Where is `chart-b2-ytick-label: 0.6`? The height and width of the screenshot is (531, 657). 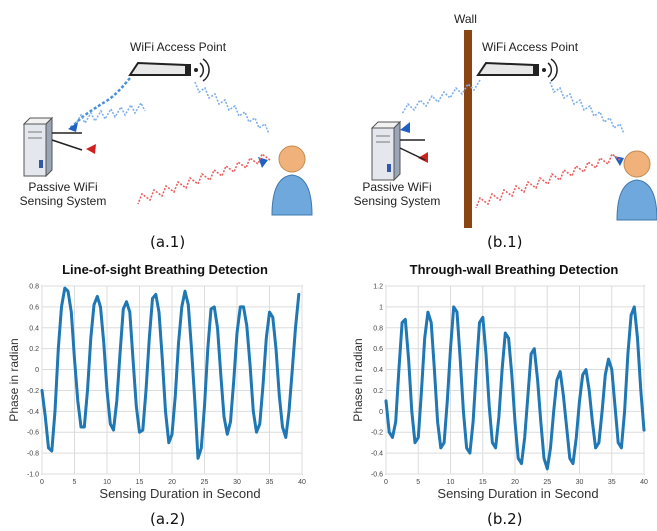
chart-b2-ytick-label: 0.6 is located at coordinates (378, 349).